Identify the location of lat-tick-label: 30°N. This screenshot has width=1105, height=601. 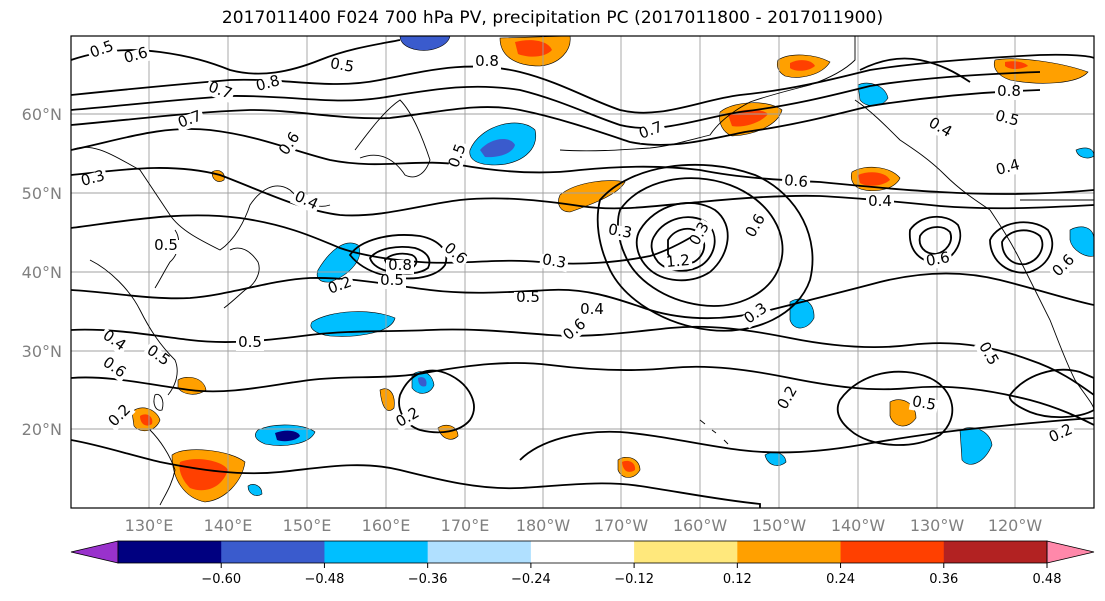
(42, 351).